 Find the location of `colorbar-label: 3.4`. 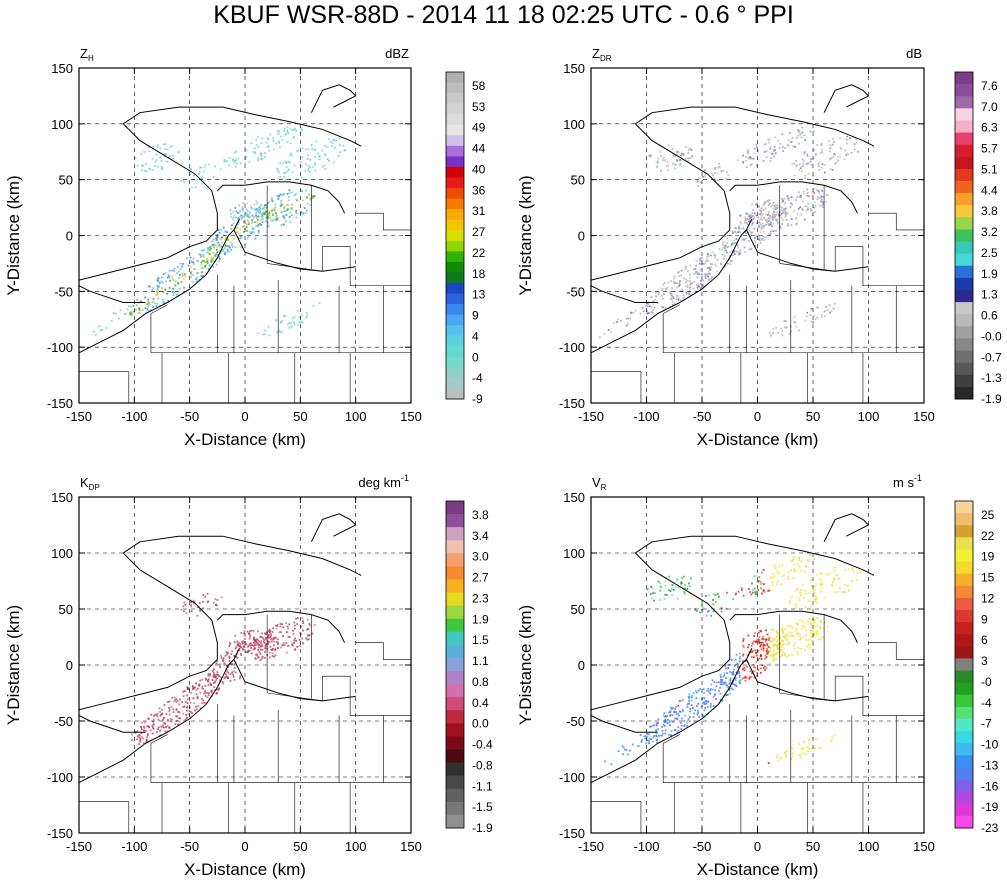

colorbar-label: 3.4 is located at coordinates (480, 536).